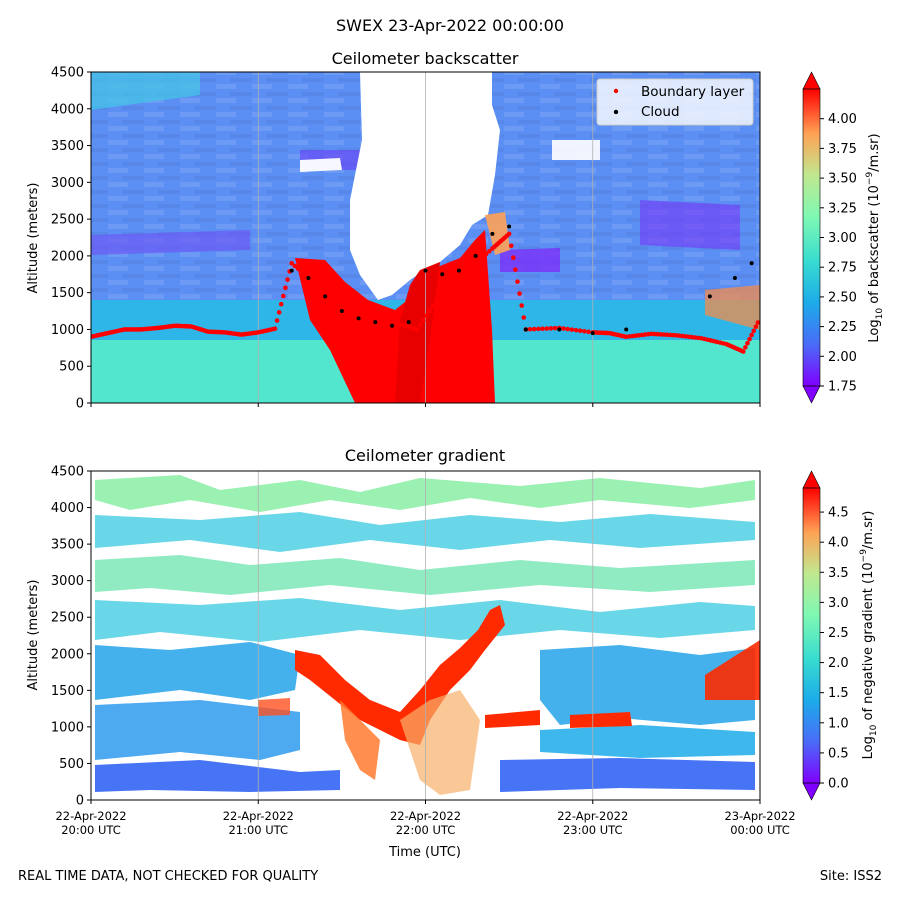  Describe the element at coordinates (811, 791) in the screenshot. I see `gradient-colorbar-min-arrow` at that location.